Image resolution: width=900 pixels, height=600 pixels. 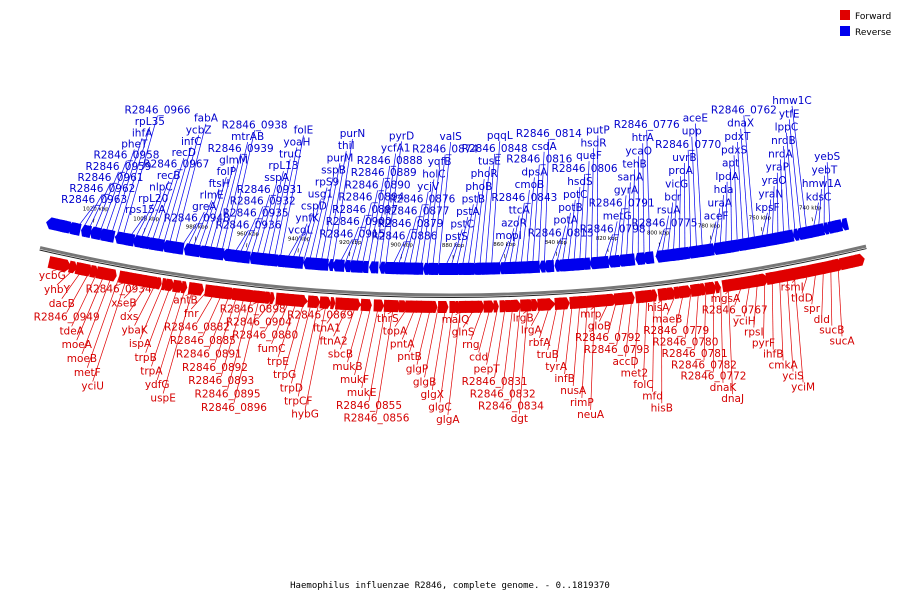 What do you see at coordinates (119, 290) in the screenshot?
I see `gene-label-r2846-0934: R2846_0934` at bounding box center [119, 290].